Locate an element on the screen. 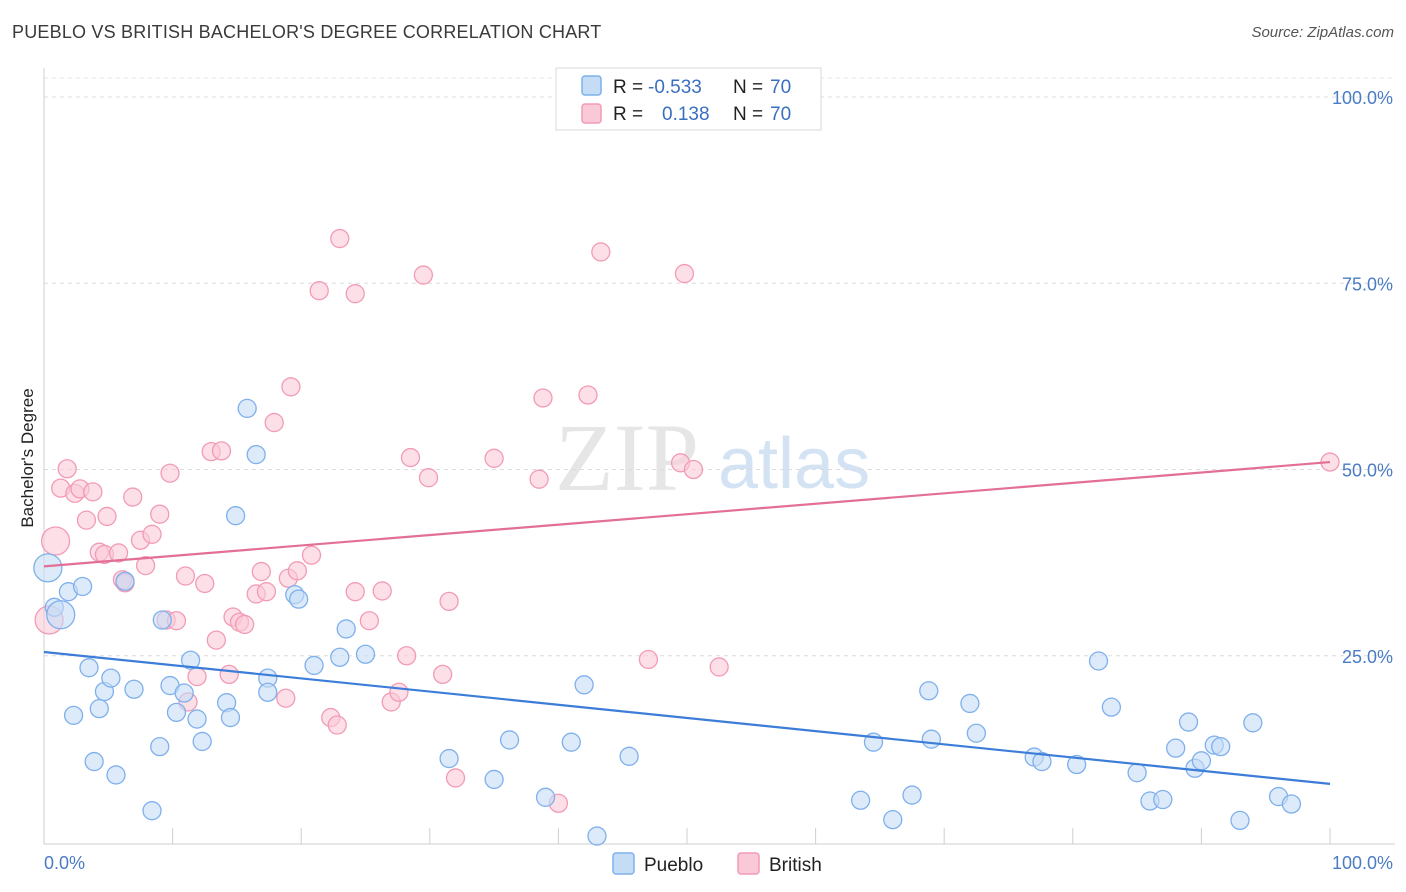  series-legend: Pueblo British is located at coordinates (717, 864).